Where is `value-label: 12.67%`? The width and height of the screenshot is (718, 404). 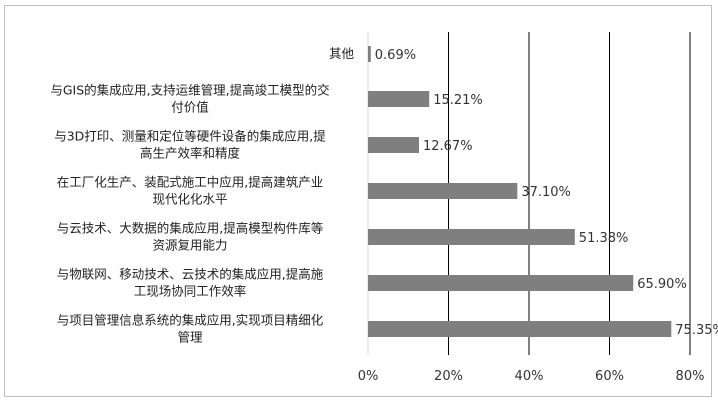
value-label: 12.67% is located at coordinates (448, 146).